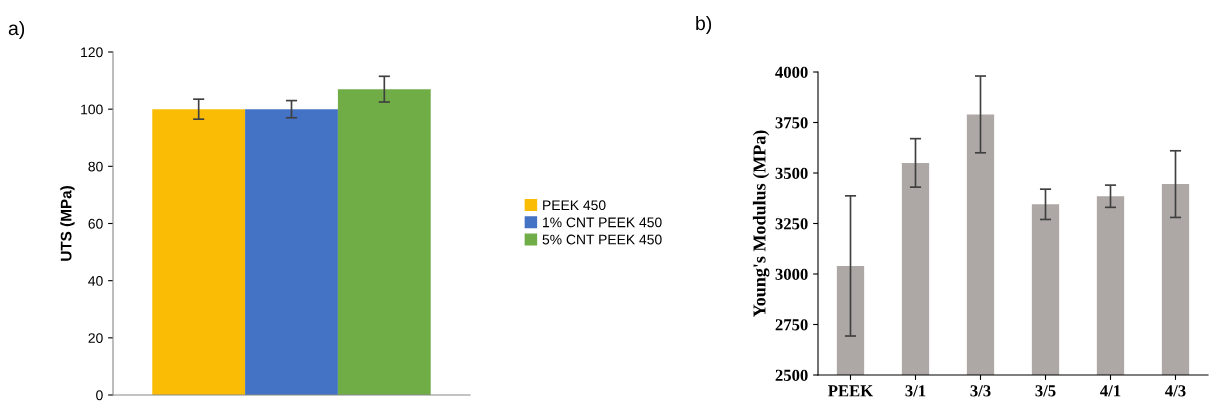 The image size is (1214, 417). Describe the element at coordinates (95, 166) in the screenshot. I see `y-tick-label: 80` at that location.